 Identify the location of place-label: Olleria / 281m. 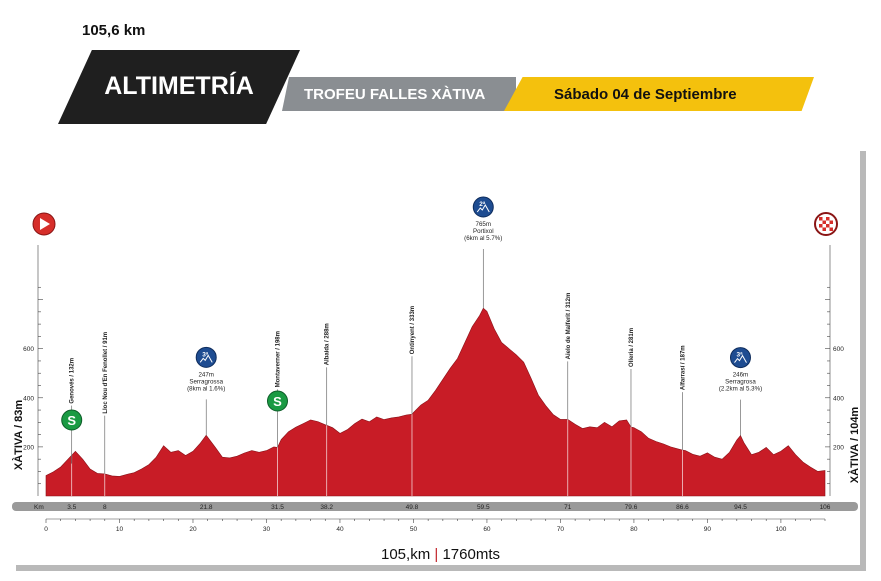
(632, 347).